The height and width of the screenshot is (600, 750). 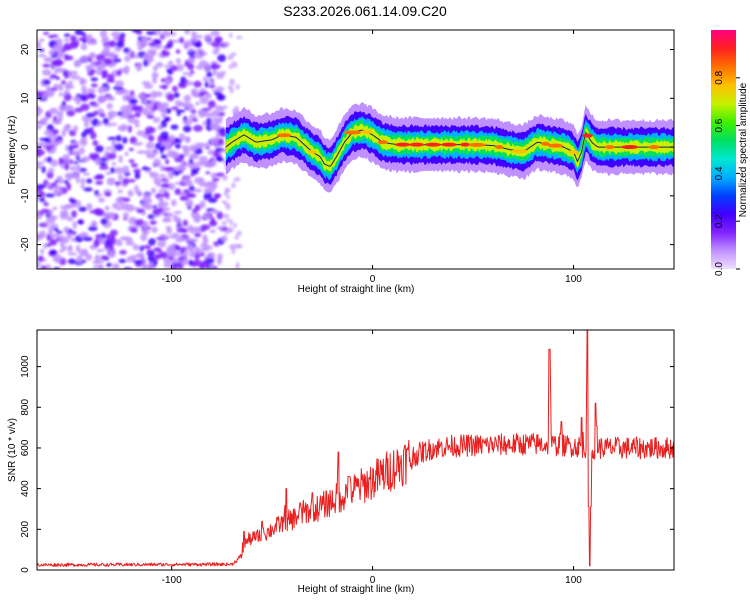 What do you see at coordinates (356, 289) in the screenshot?
I see `spectrogram-x-label: Height of straight line (km)` at bounding box center [356, 289].